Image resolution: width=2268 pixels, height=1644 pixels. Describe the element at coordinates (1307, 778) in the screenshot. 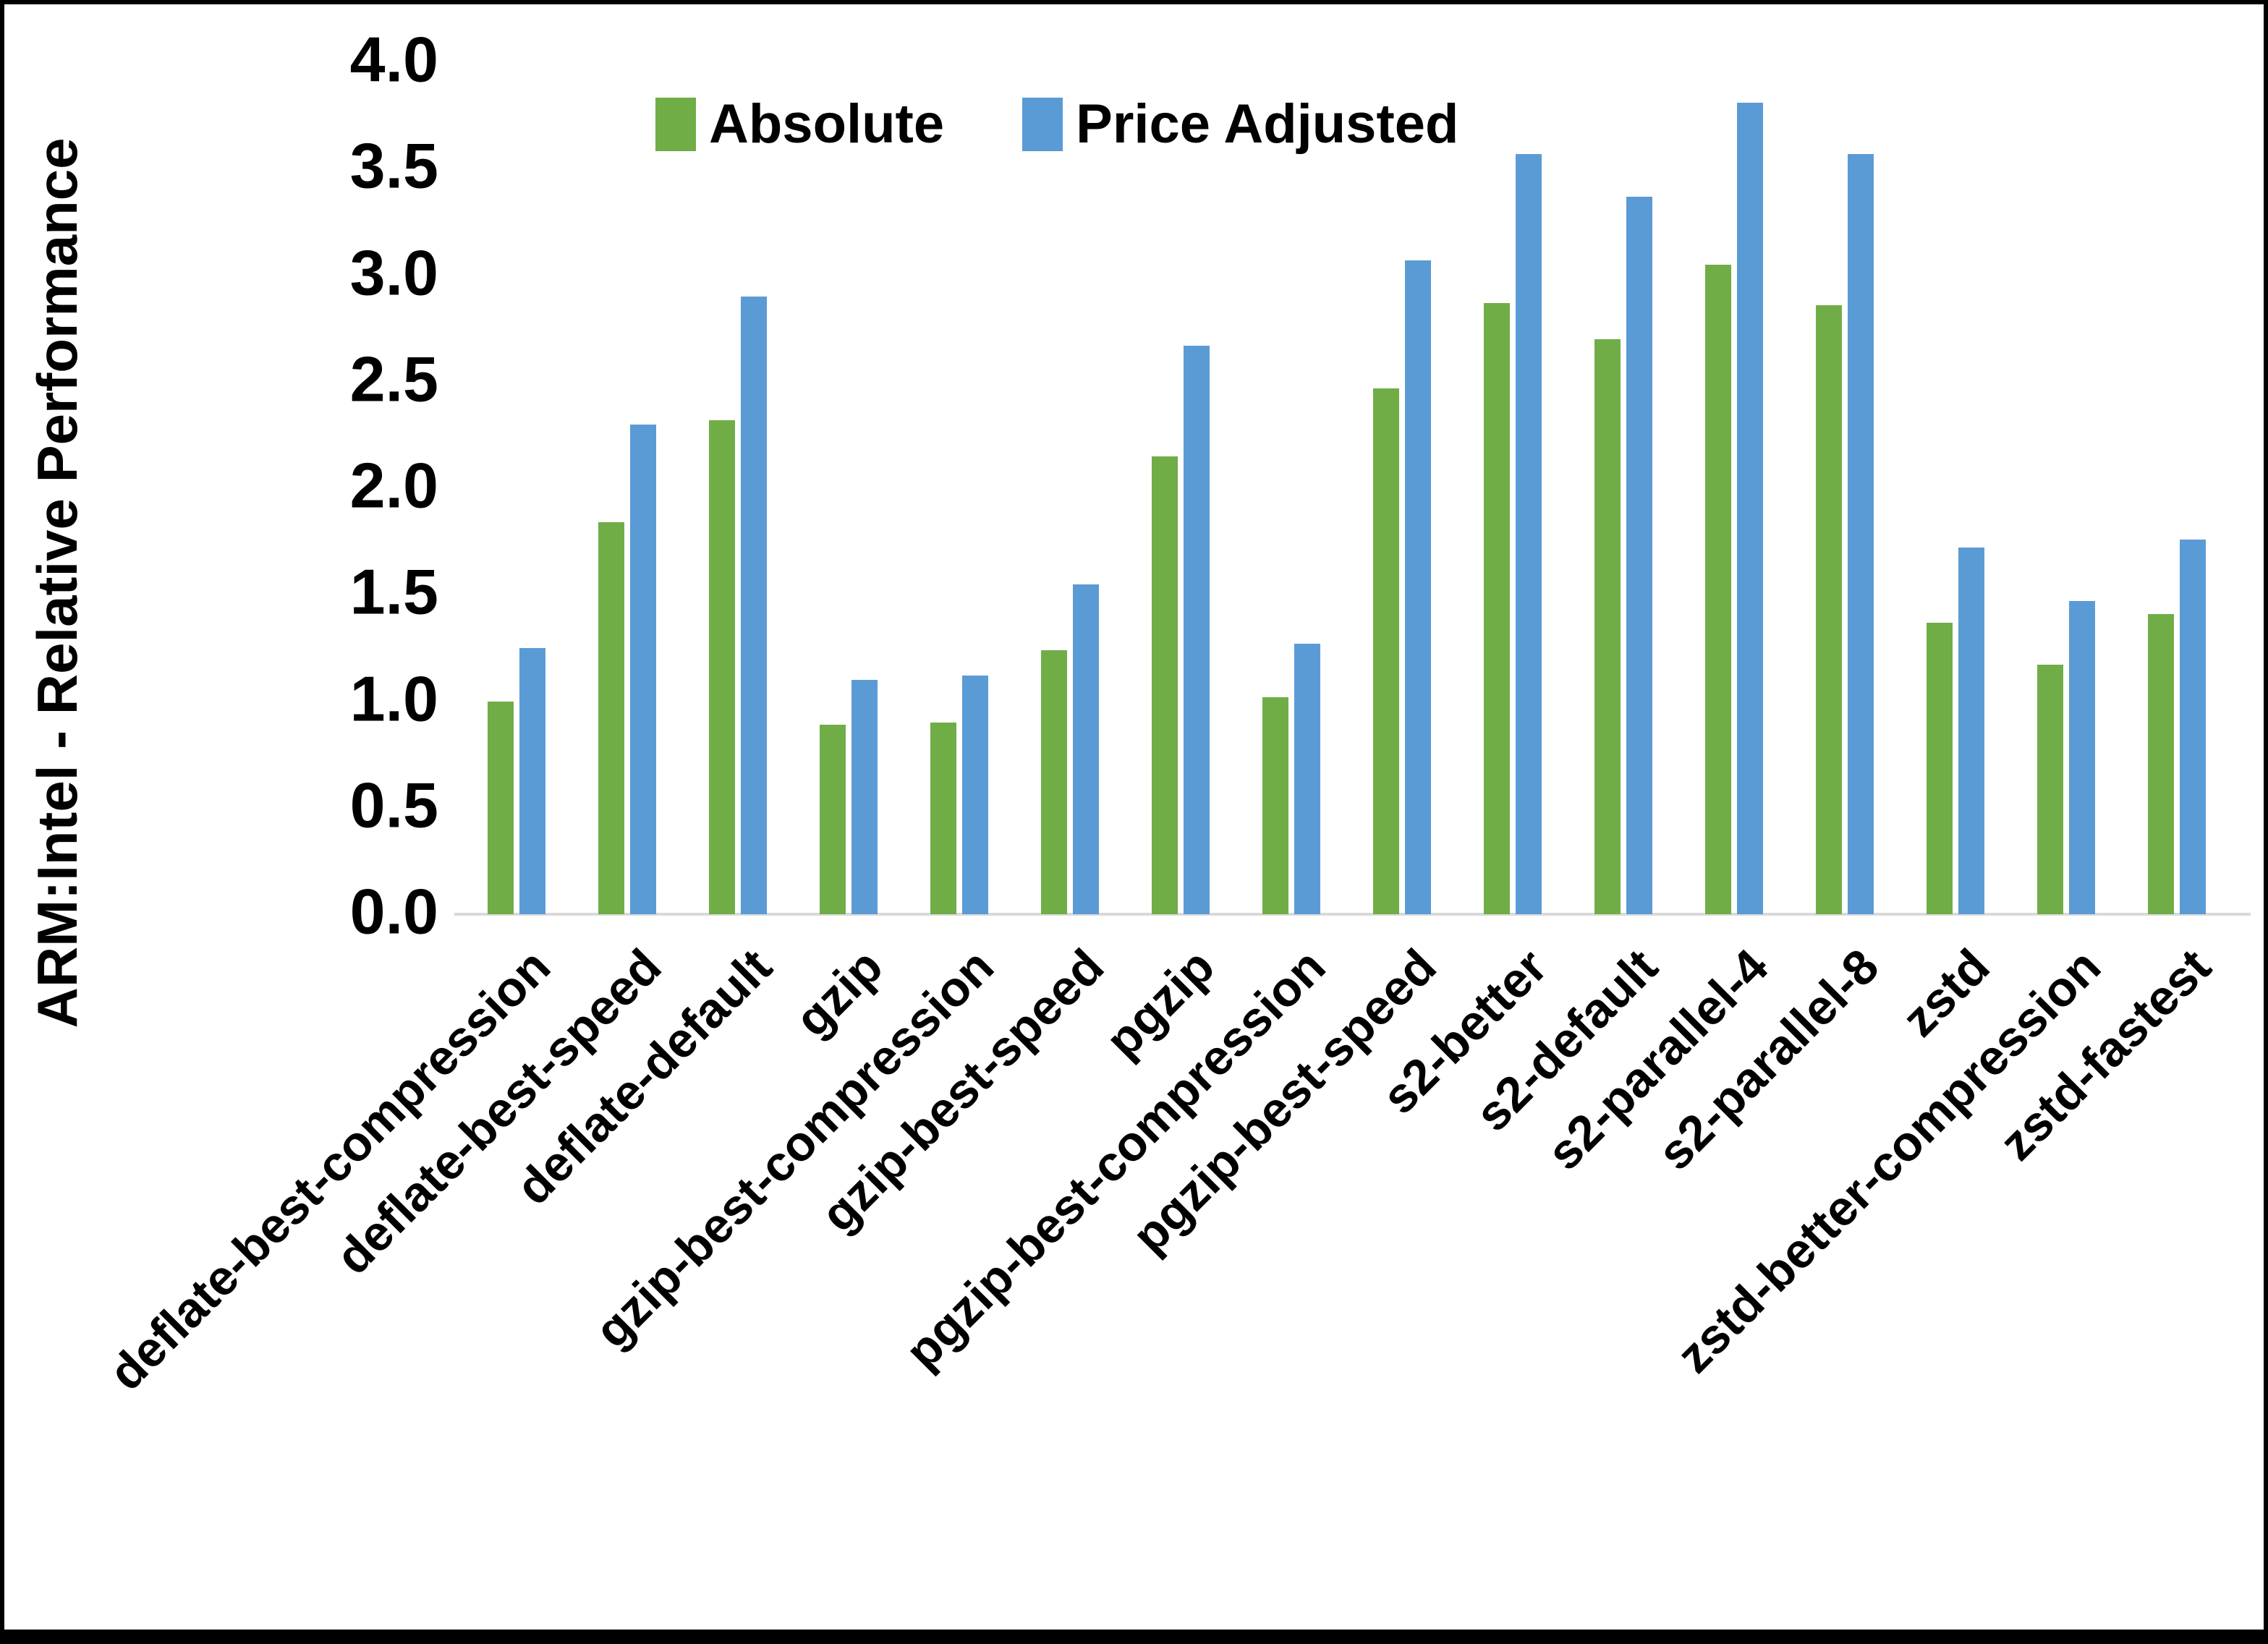

I see `bar-price-adjusted-pgzip-best-compression` at that location.